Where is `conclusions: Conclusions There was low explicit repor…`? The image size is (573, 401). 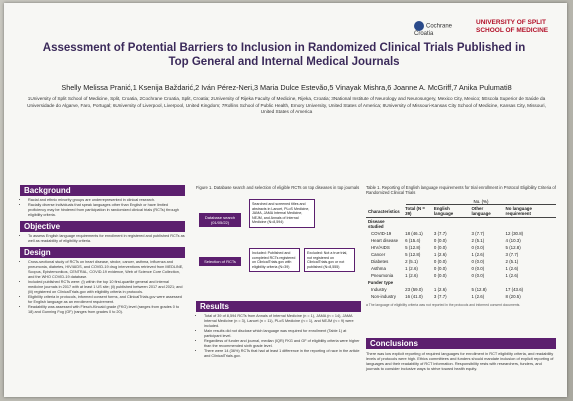
conclusions: Conclusions There was low explicit repor… is located at coordinates (461, 354).